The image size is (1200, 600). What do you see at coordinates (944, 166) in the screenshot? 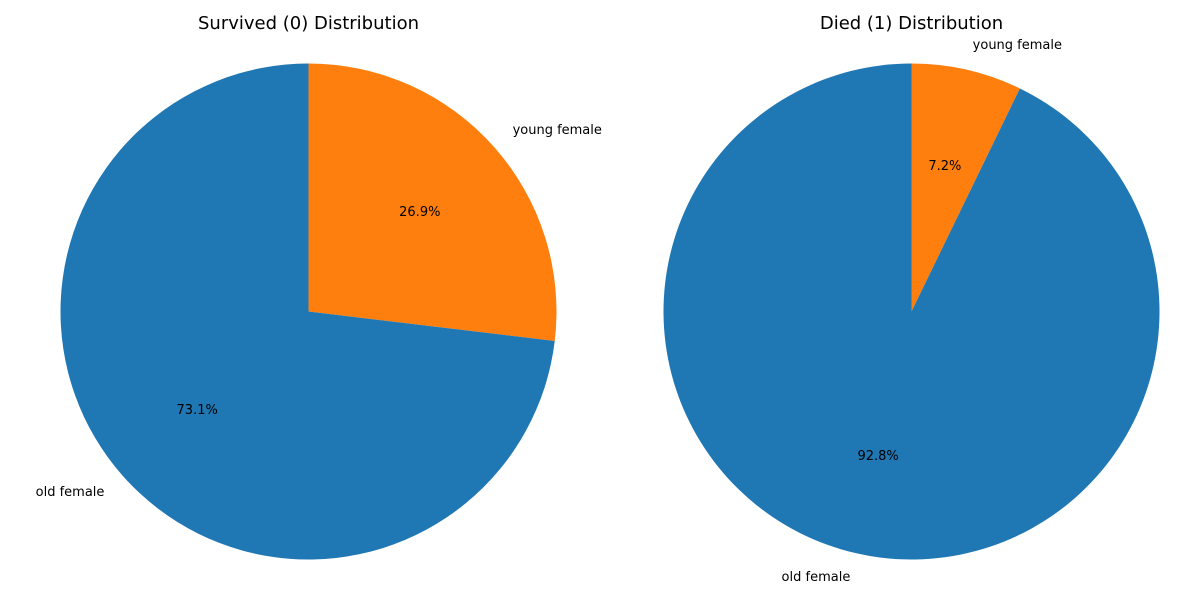
I see `slice-percent-label: 7.2%` at bounding box center [944, 166].